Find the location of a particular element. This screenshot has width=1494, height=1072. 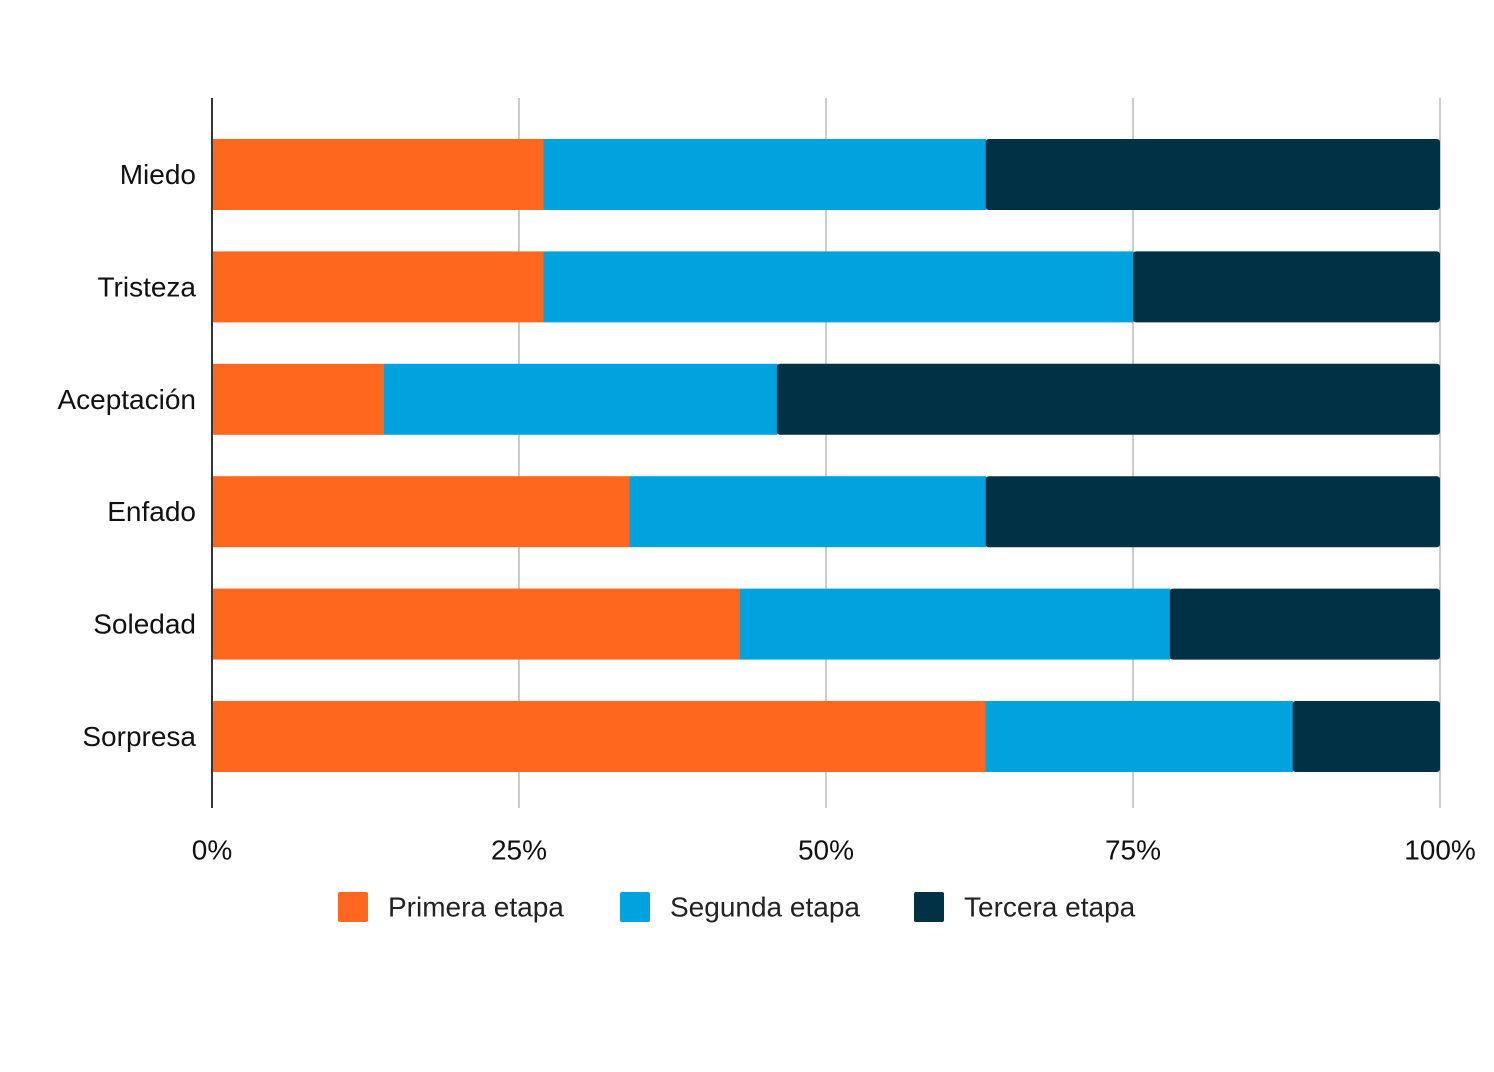

legend-label-0: Primera etapa is located at coordinates (476, 907).